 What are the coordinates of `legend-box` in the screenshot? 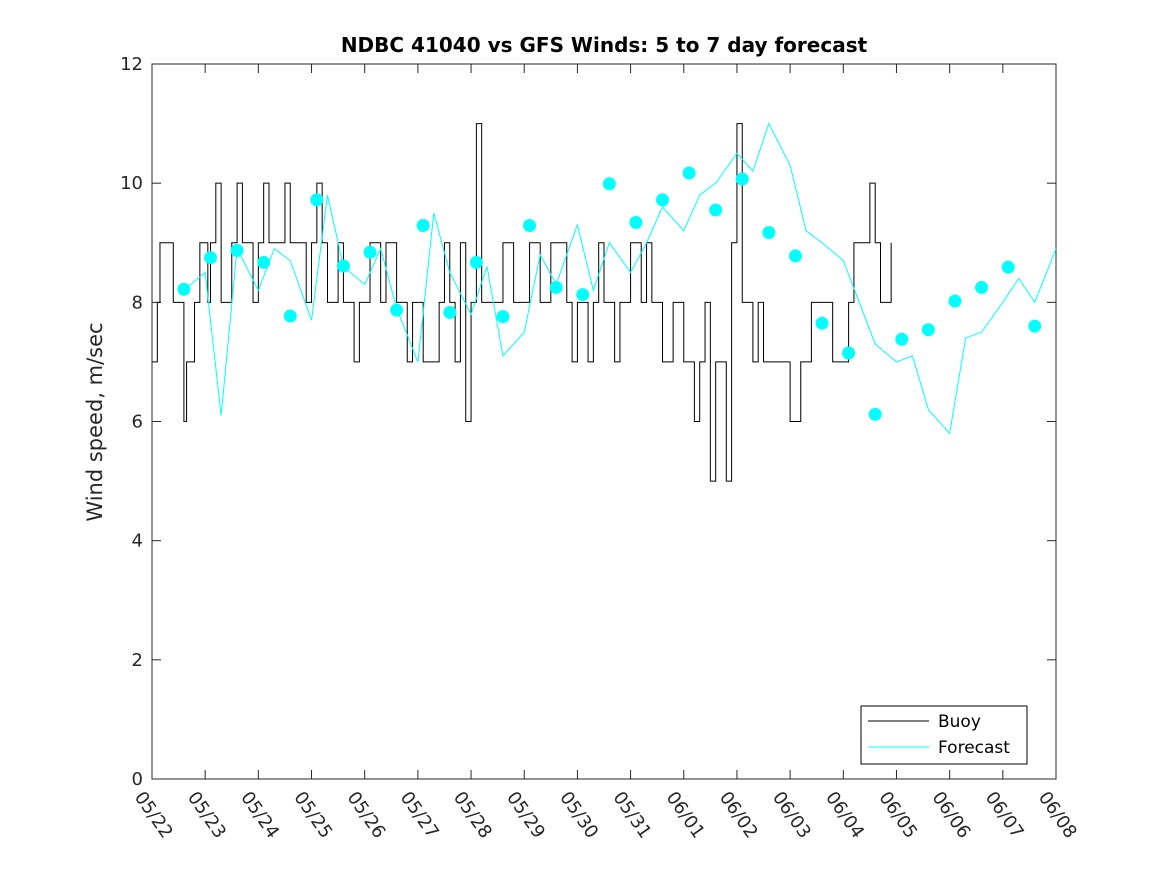 It's located at (944, 735).